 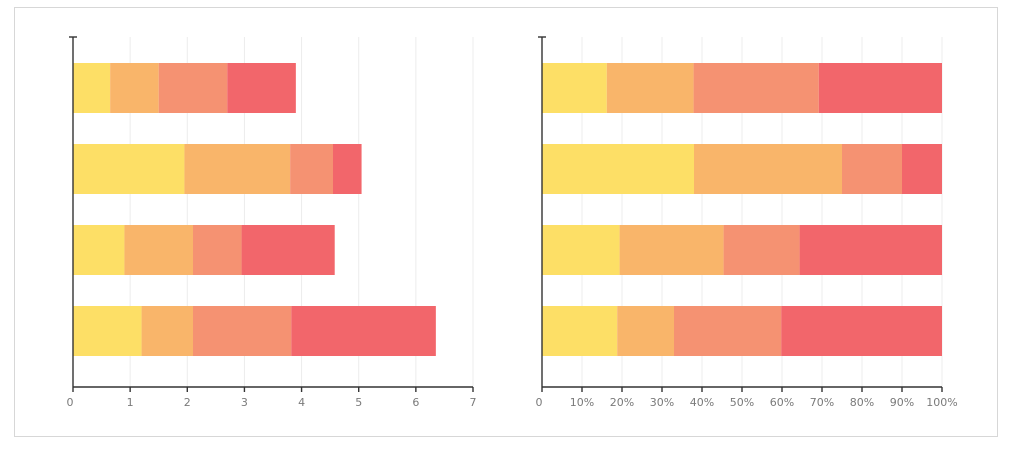 I want to click on chart2-x-tick-label-8: 80%, so click(x=862, y=402).